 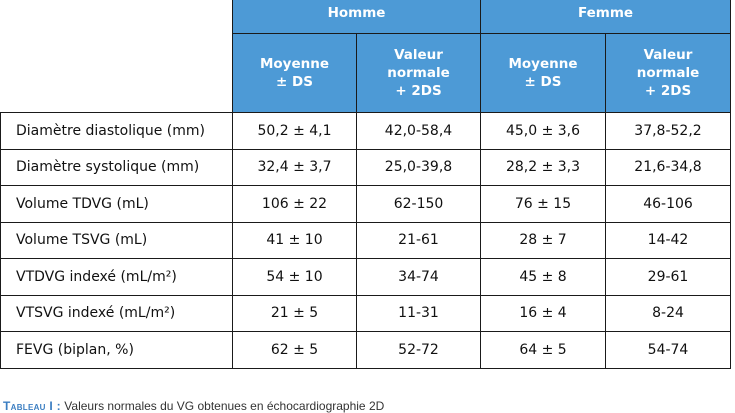 I want to click on cell-homme-valeur: 25,0-39,8, so click(x=418, y=167).